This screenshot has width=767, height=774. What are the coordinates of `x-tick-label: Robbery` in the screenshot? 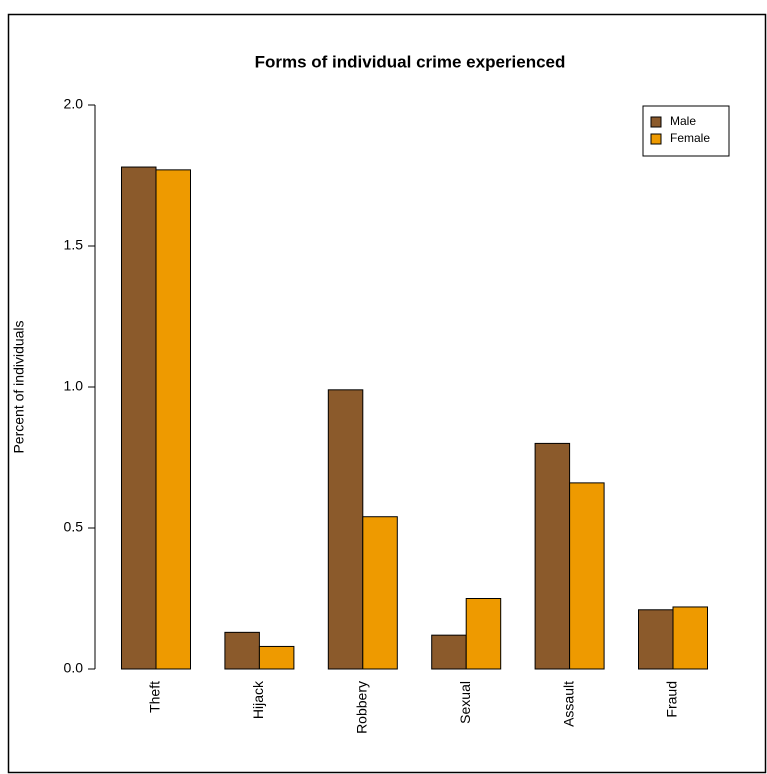 It's located at (362, 707).